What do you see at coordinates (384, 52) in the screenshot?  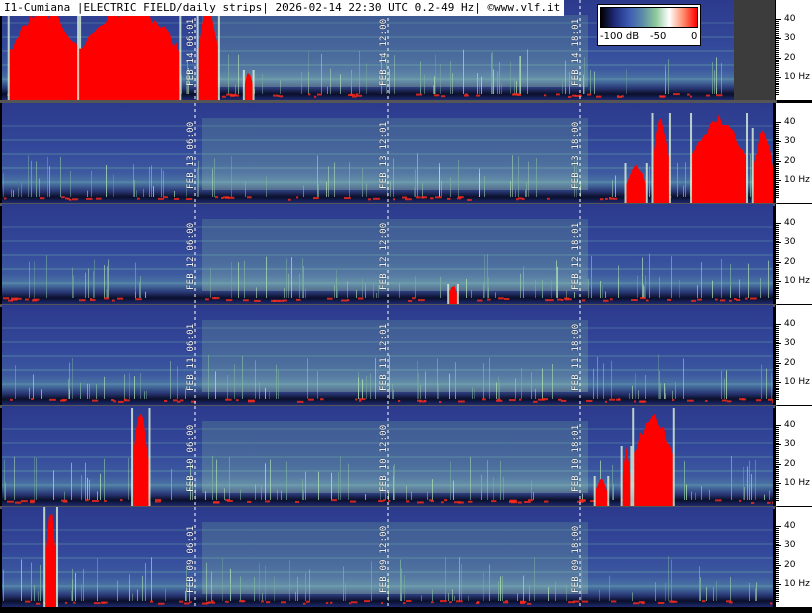 I see `time-marker-label: FEB 14 12:00` at bounding box center [384, 52].